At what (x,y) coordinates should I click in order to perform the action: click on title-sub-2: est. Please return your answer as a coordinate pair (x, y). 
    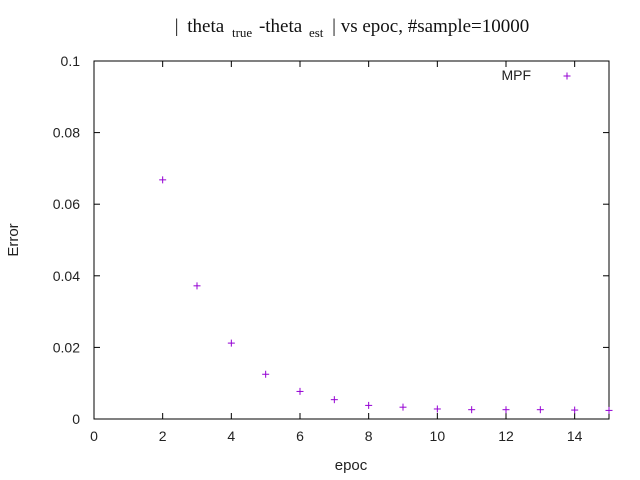
    Looking at the image, I should click on (316, 32).